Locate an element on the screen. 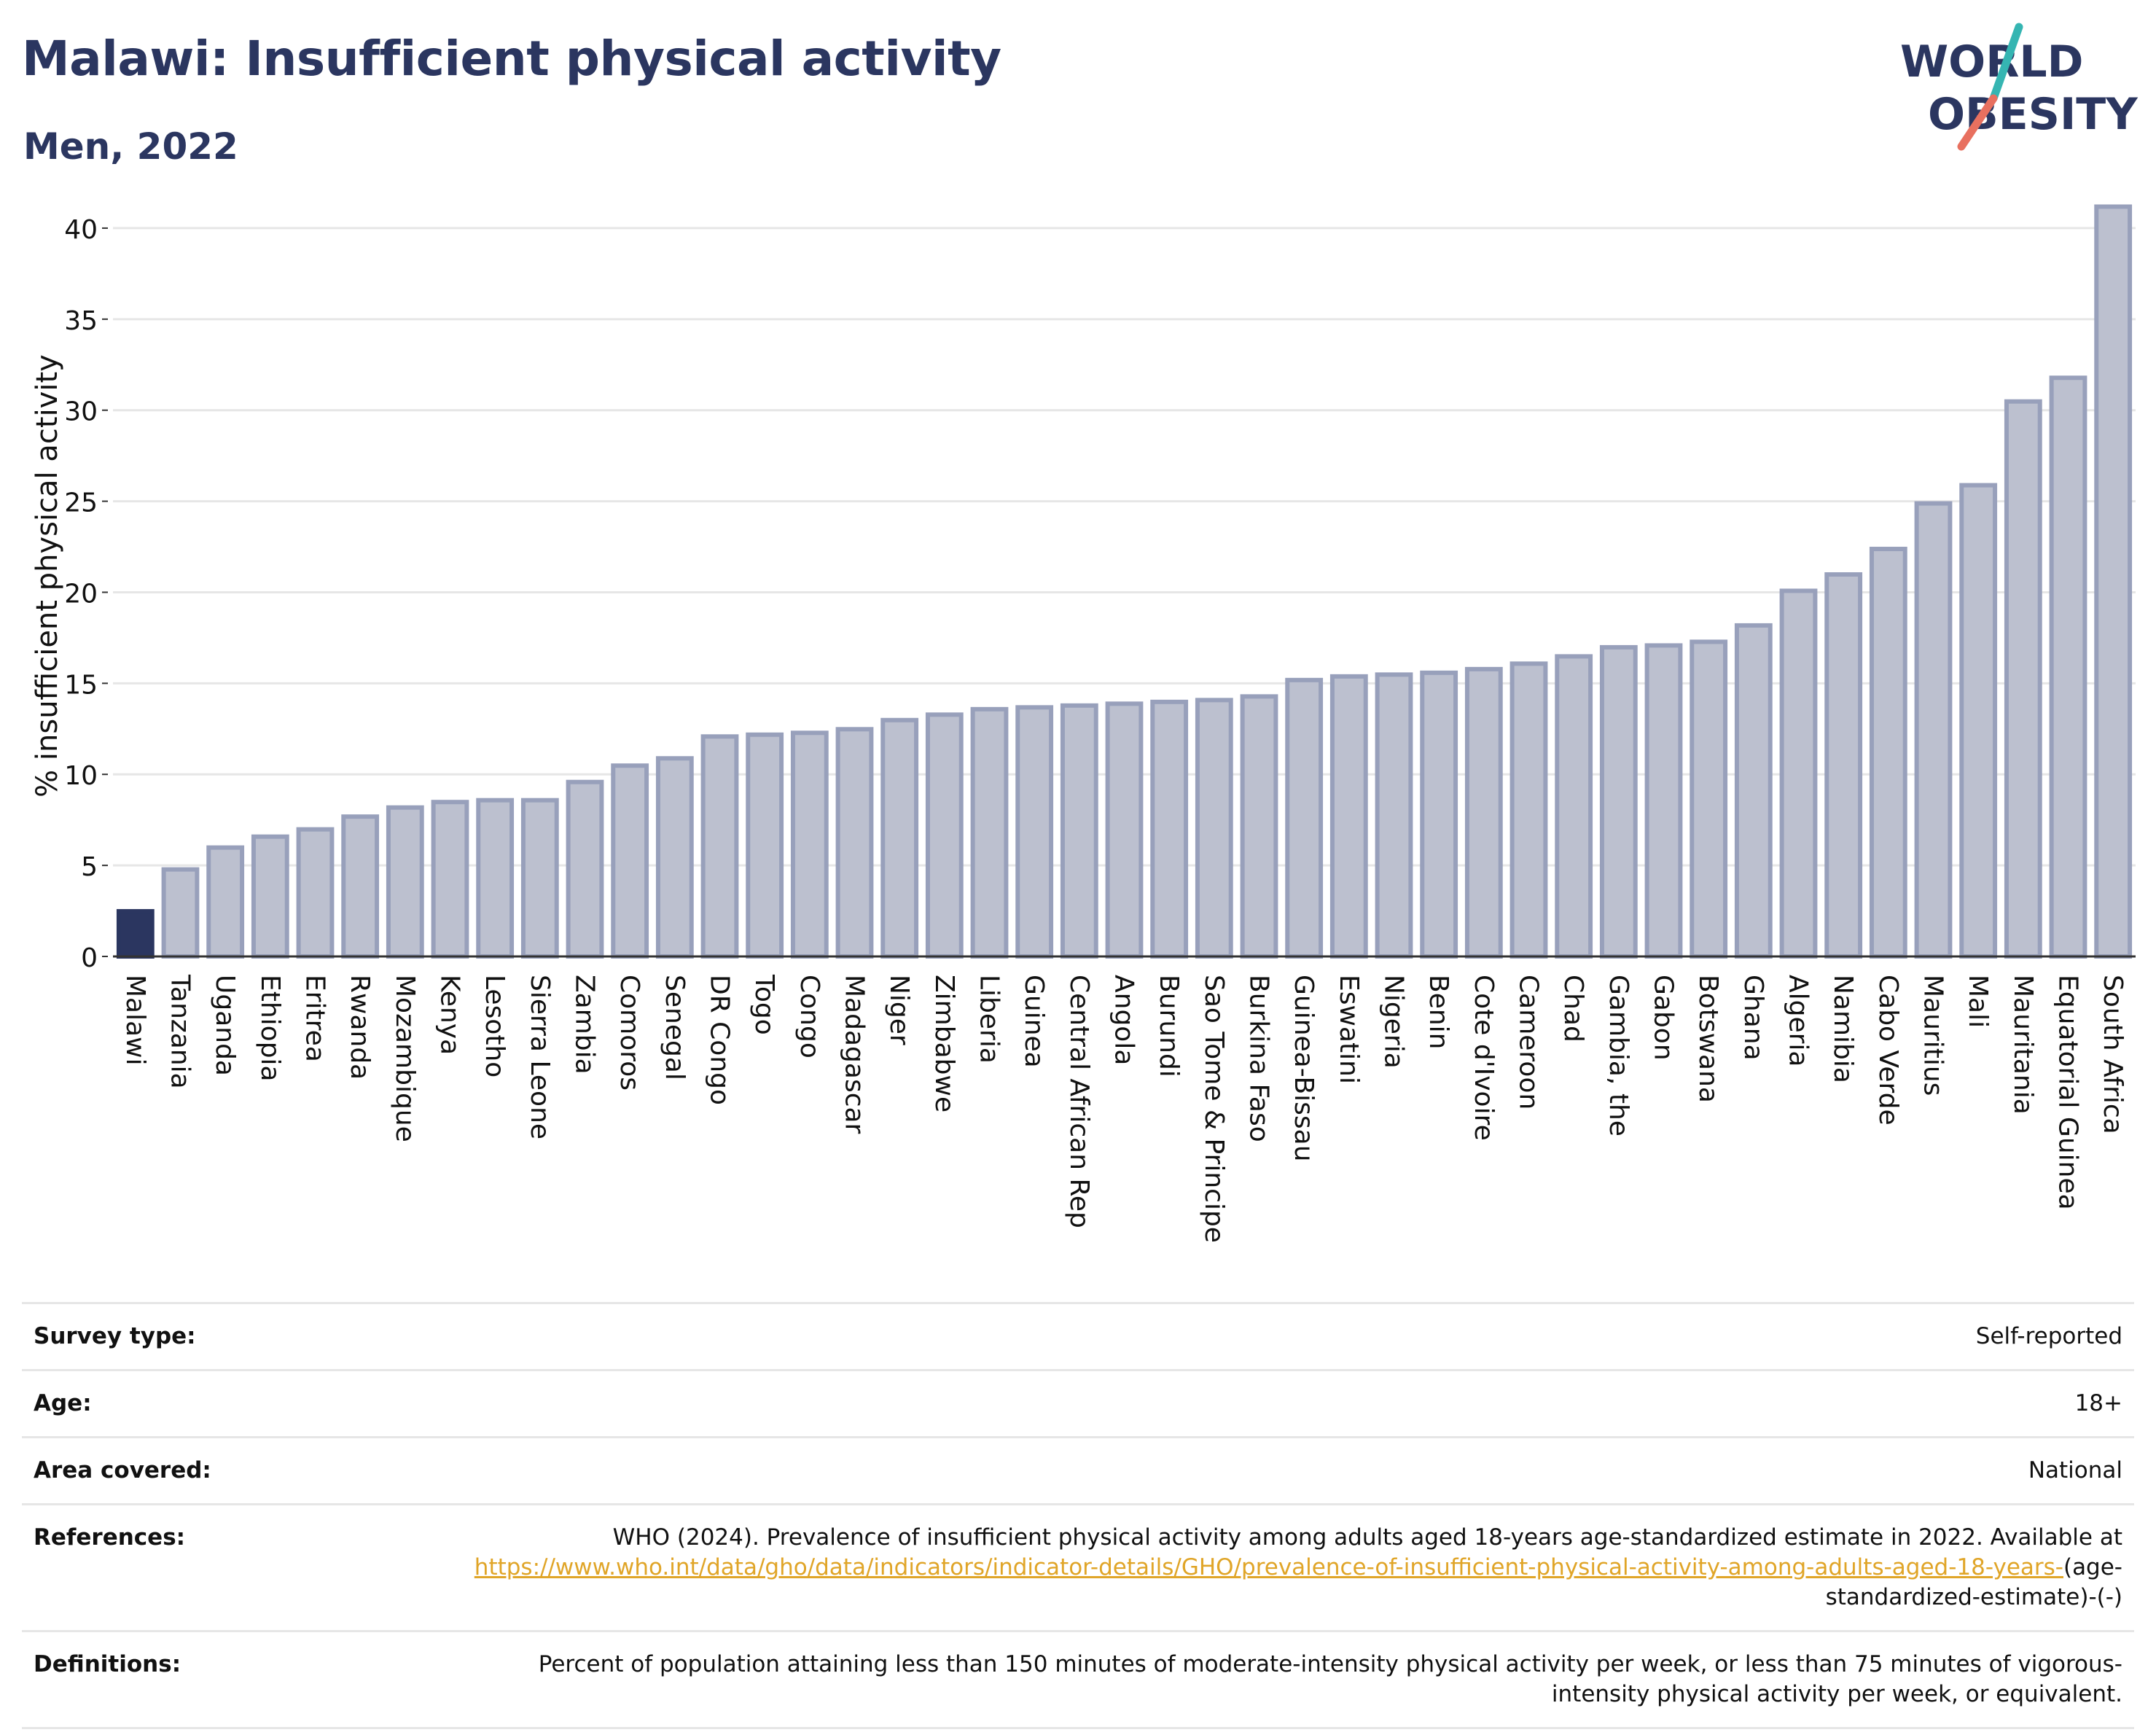  y-tick-label: 40 is located at coordinates (81, 230).